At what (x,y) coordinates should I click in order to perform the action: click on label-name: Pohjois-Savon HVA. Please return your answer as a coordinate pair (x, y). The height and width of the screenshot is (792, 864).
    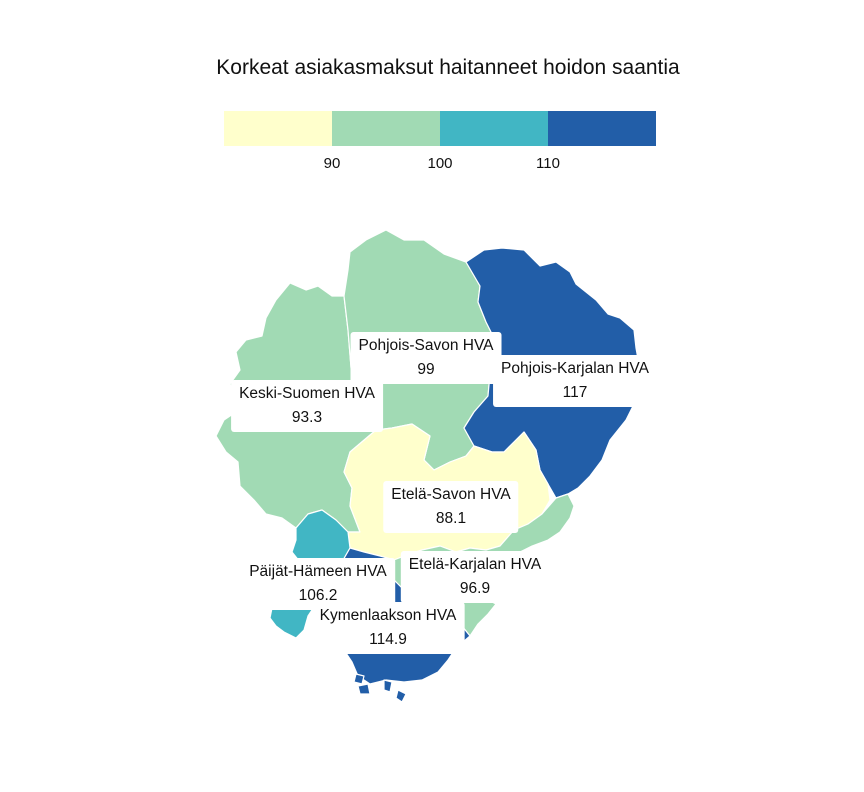
    Looking at the image, I should click on (426, 345).